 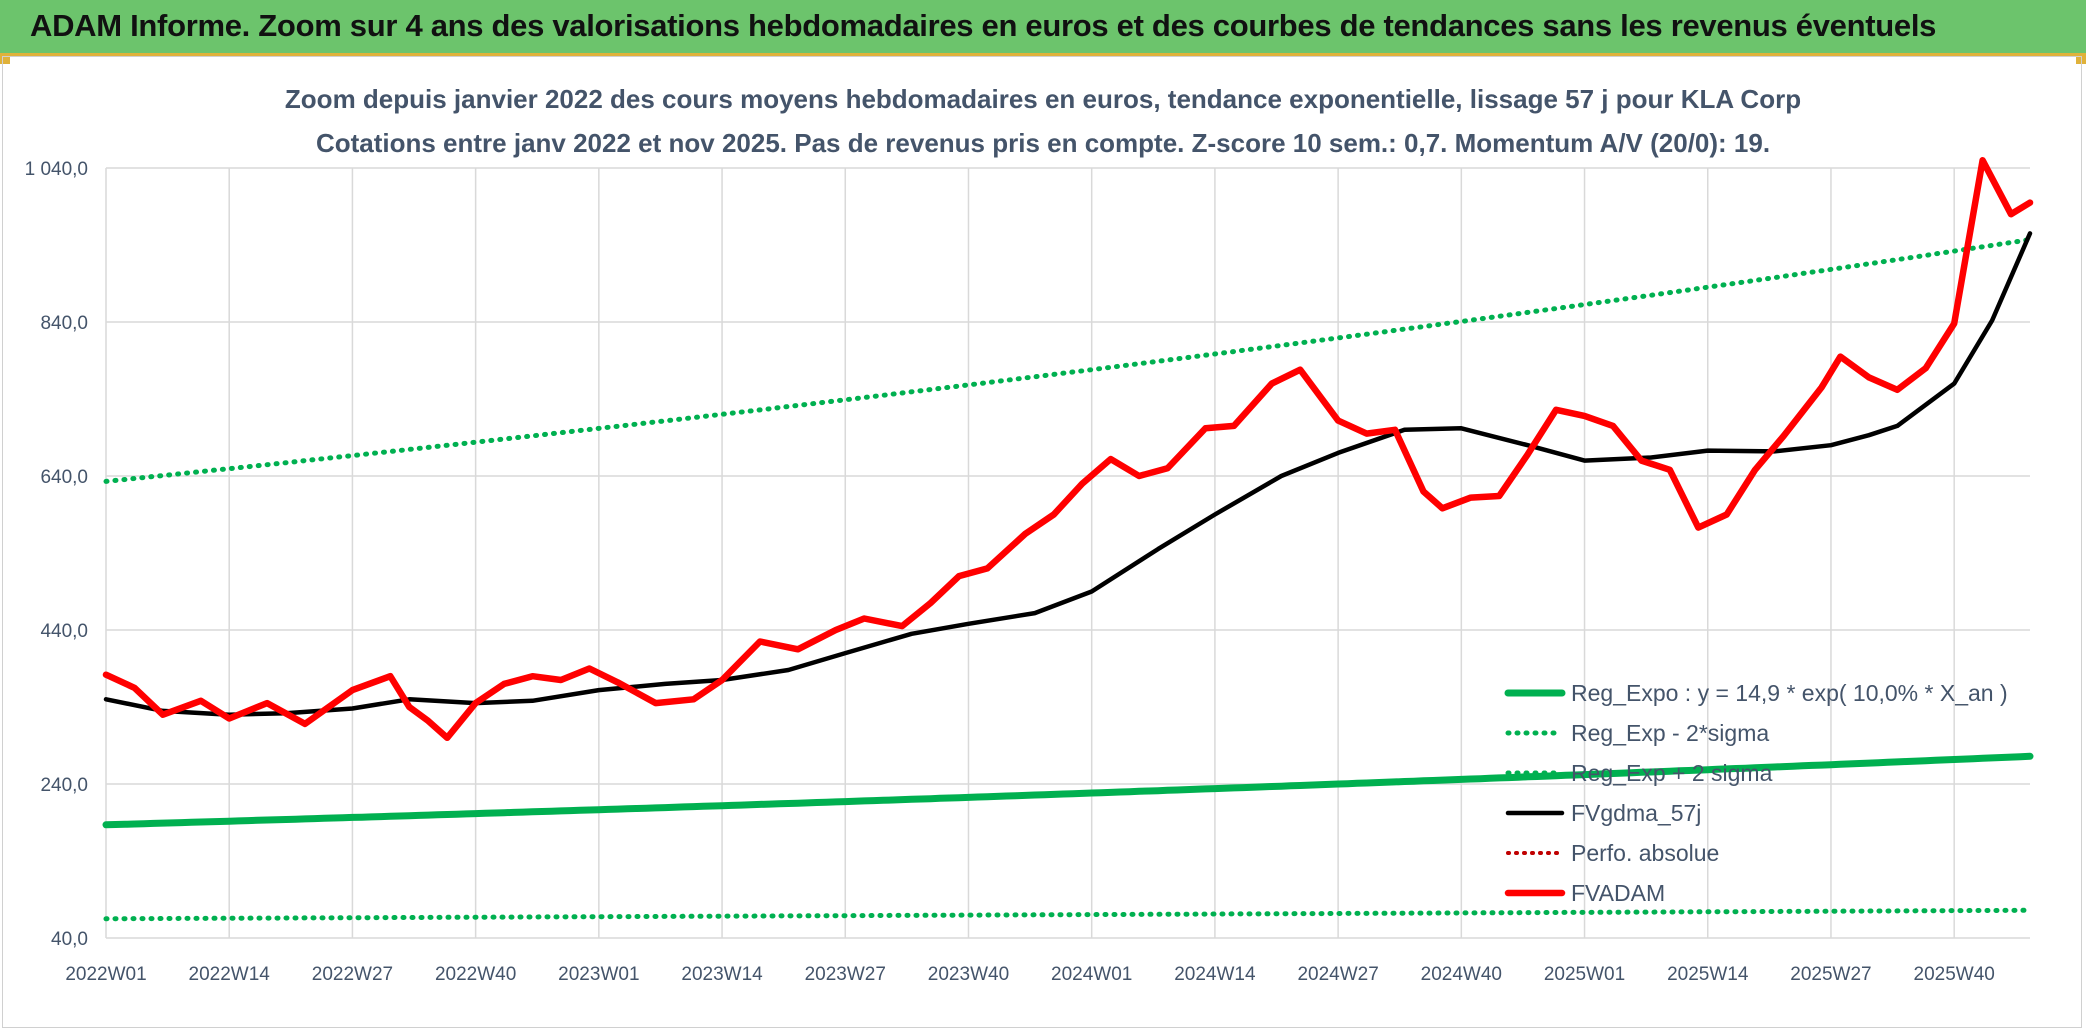 What do you see at coordinates (1954, 974) in the screenshot?
I see `x-tick-label: 2025W40` at bounding box center [1954, 974].